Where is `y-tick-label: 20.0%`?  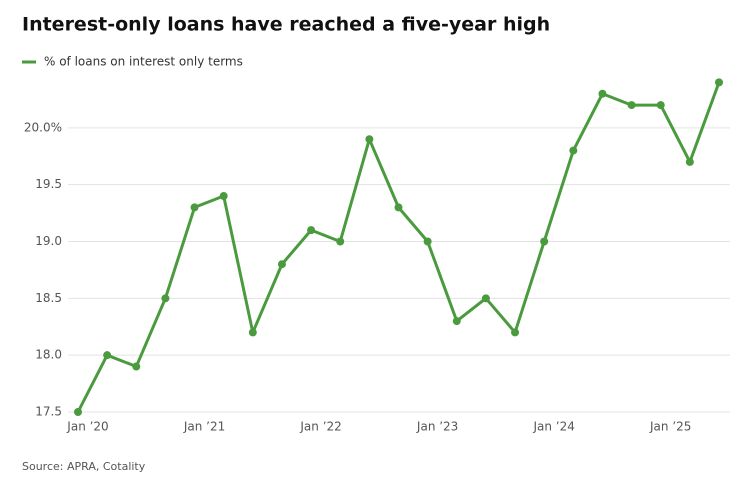
y-tick-label: 20.0% is located at coordinates (43, 127).